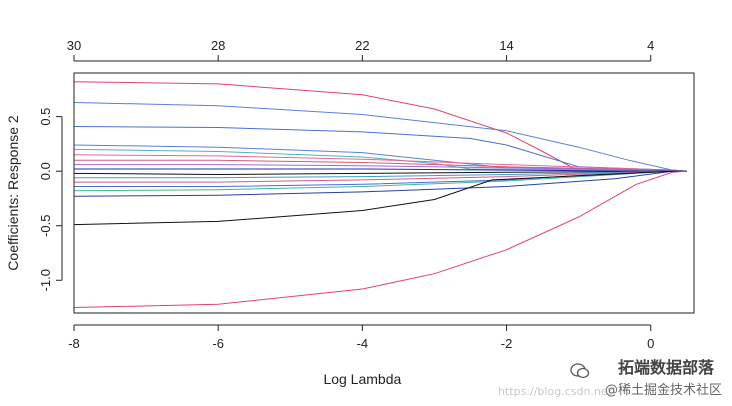 This screenshot has width=732, height=406. I want to click on top-tick-label: 14, so click(506, 45).